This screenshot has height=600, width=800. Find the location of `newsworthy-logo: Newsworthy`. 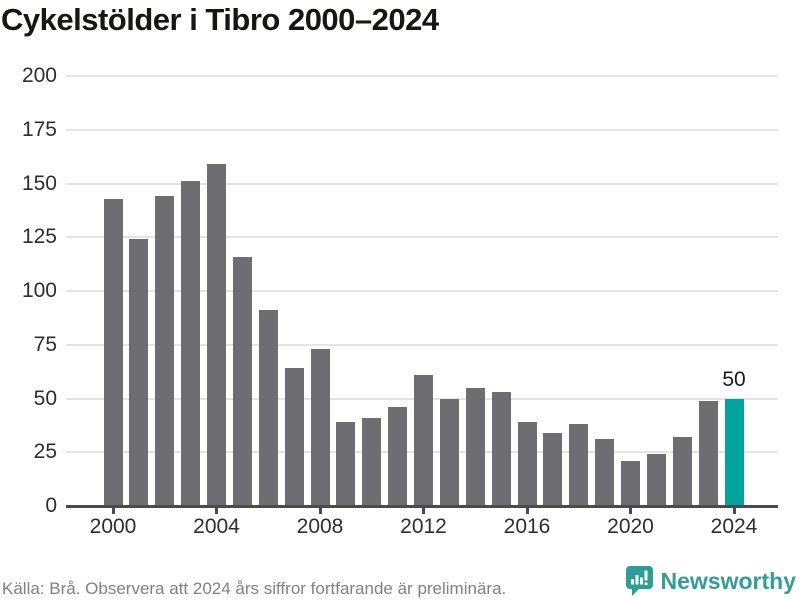

newsworthy-logo: Newsworthy is located at coordinates (710, 580).